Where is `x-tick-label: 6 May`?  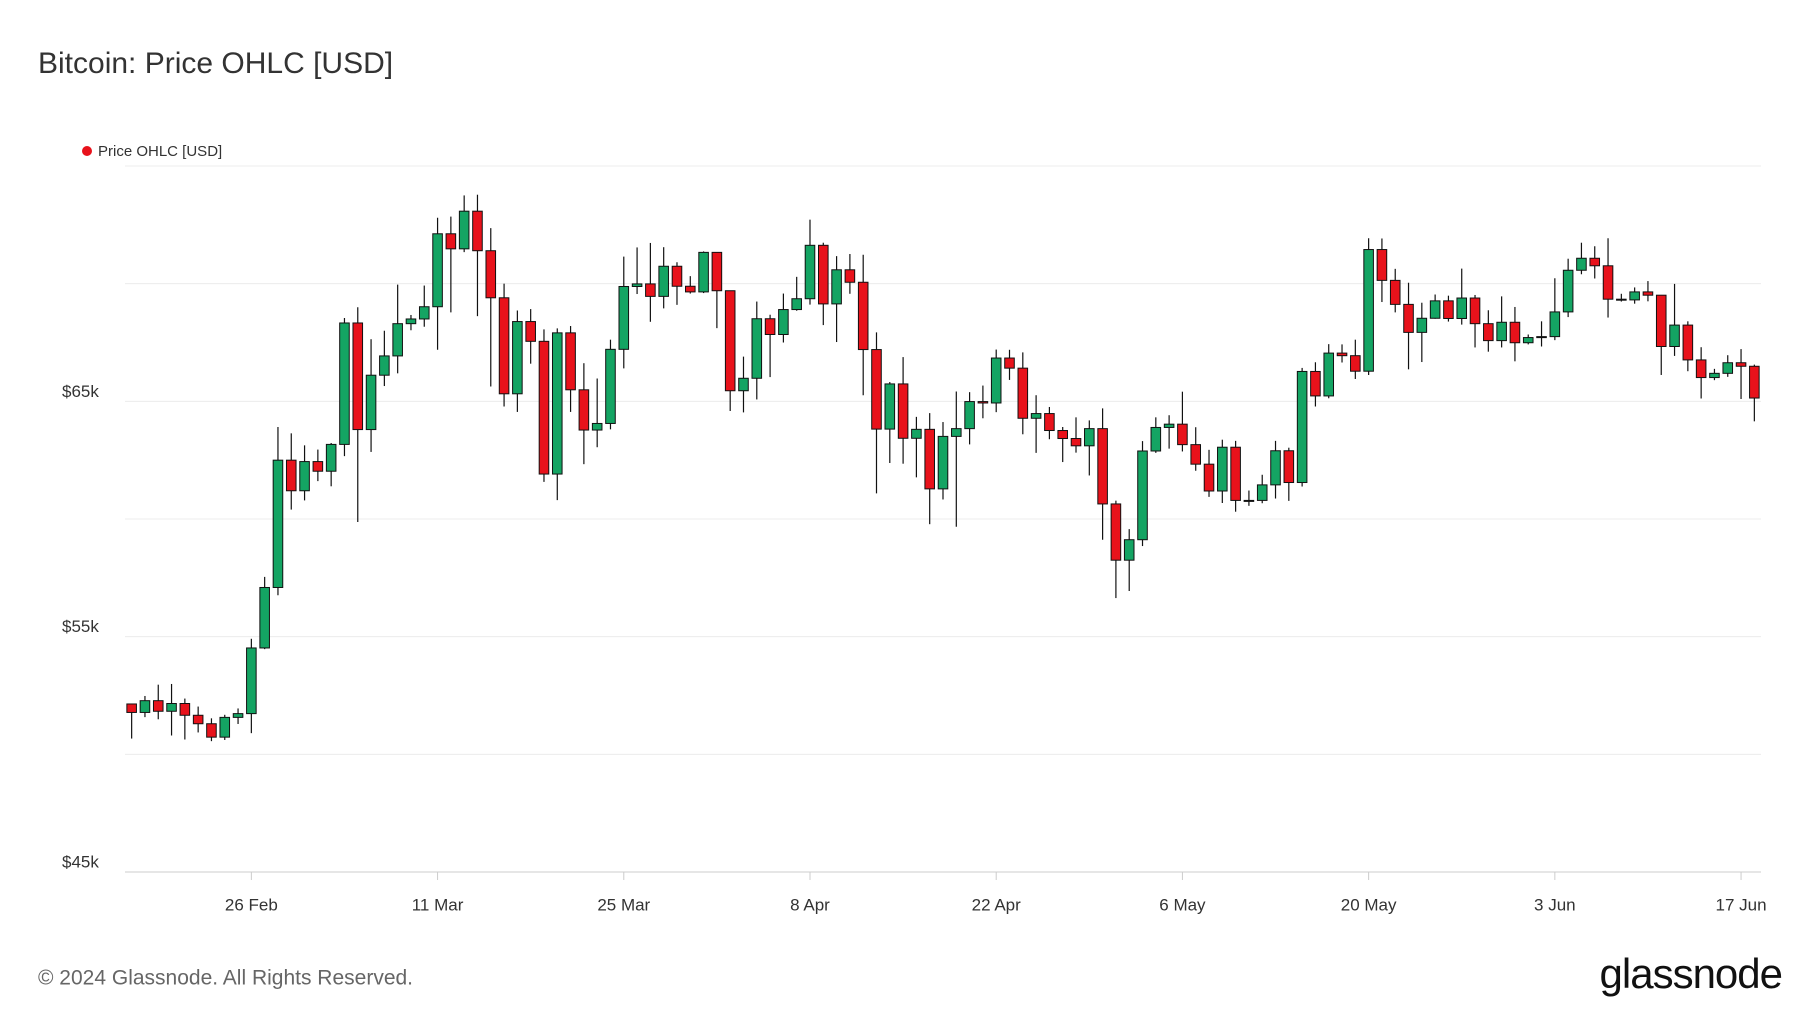 x-tick-label: 6 May is located at coordinates (1182, 904).